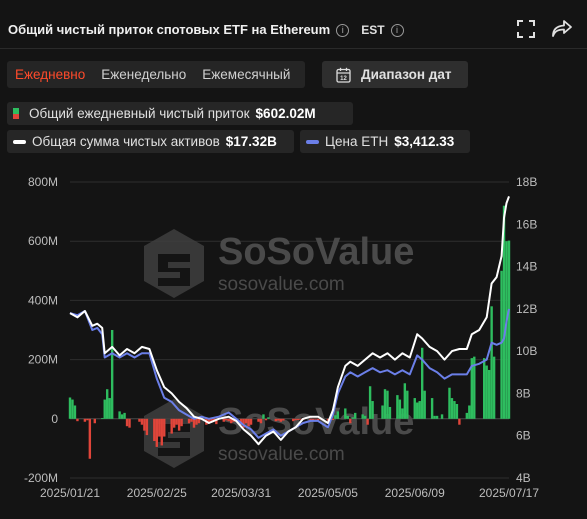 This screenshot has height=519, width=587. What do you see at coordinates (281, 454) in the screenshot?
I see `watermark-site: sosovalue.com` at bounding box center [281, 454].